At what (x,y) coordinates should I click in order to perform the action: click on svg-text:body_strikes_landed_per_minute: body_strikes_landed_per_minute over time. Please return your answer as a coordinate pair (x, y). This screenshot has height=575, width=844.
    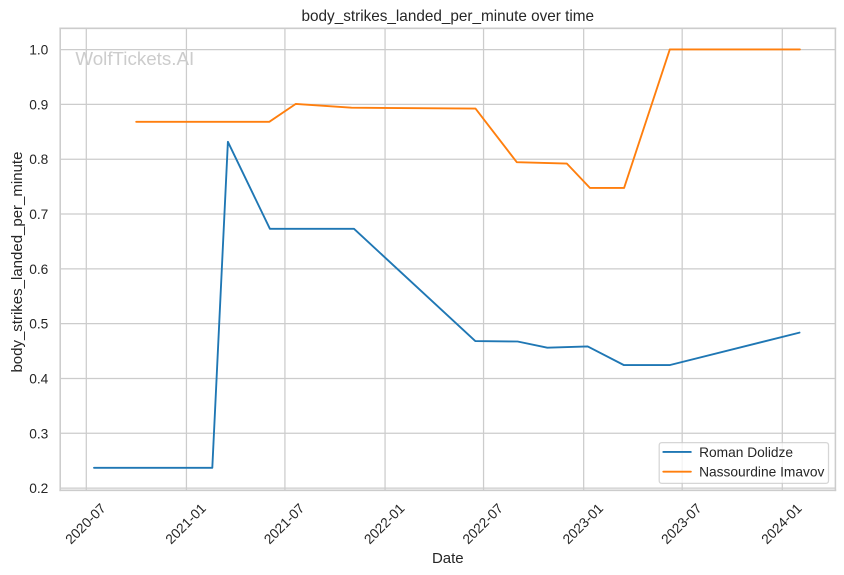
    Looking at the image, I should click on (448, 16).